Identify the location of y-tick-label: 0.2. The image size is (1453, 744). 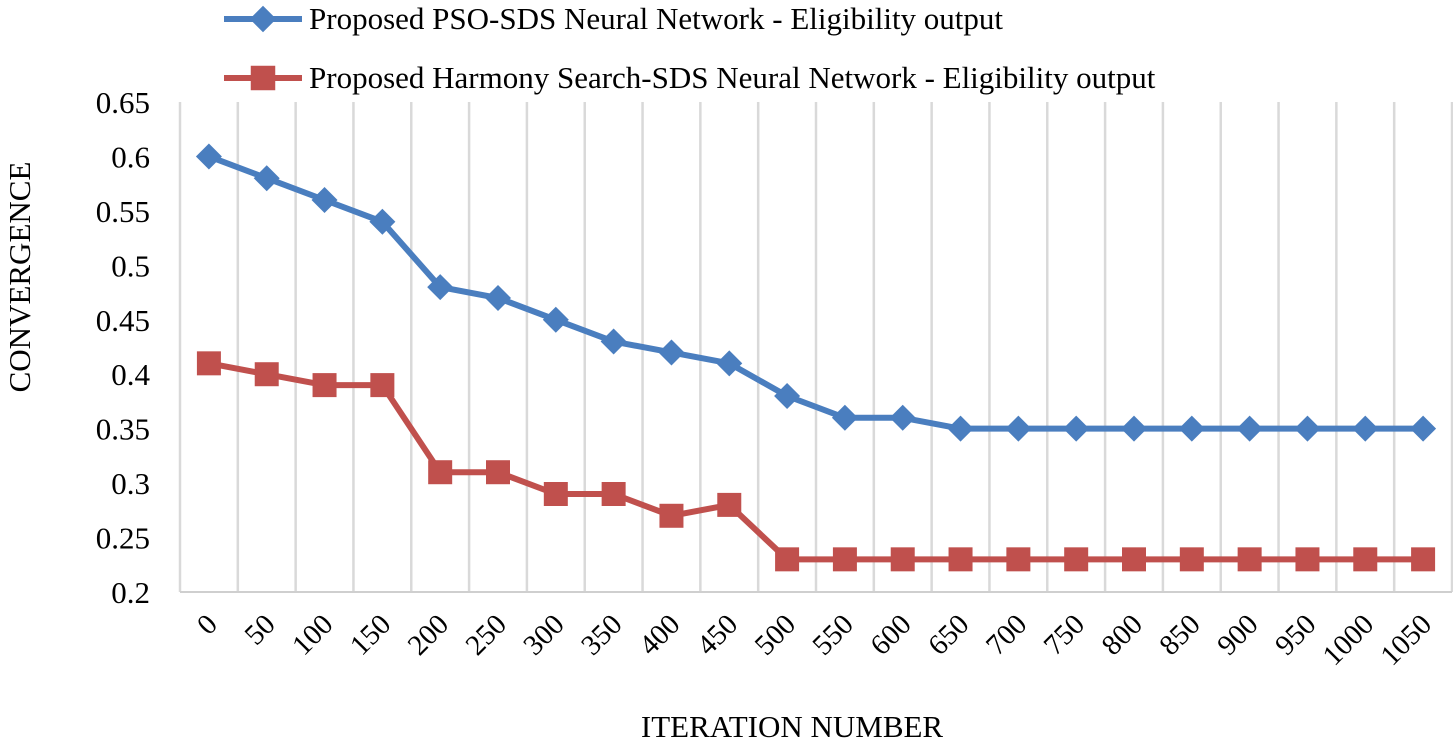
(130, 592).